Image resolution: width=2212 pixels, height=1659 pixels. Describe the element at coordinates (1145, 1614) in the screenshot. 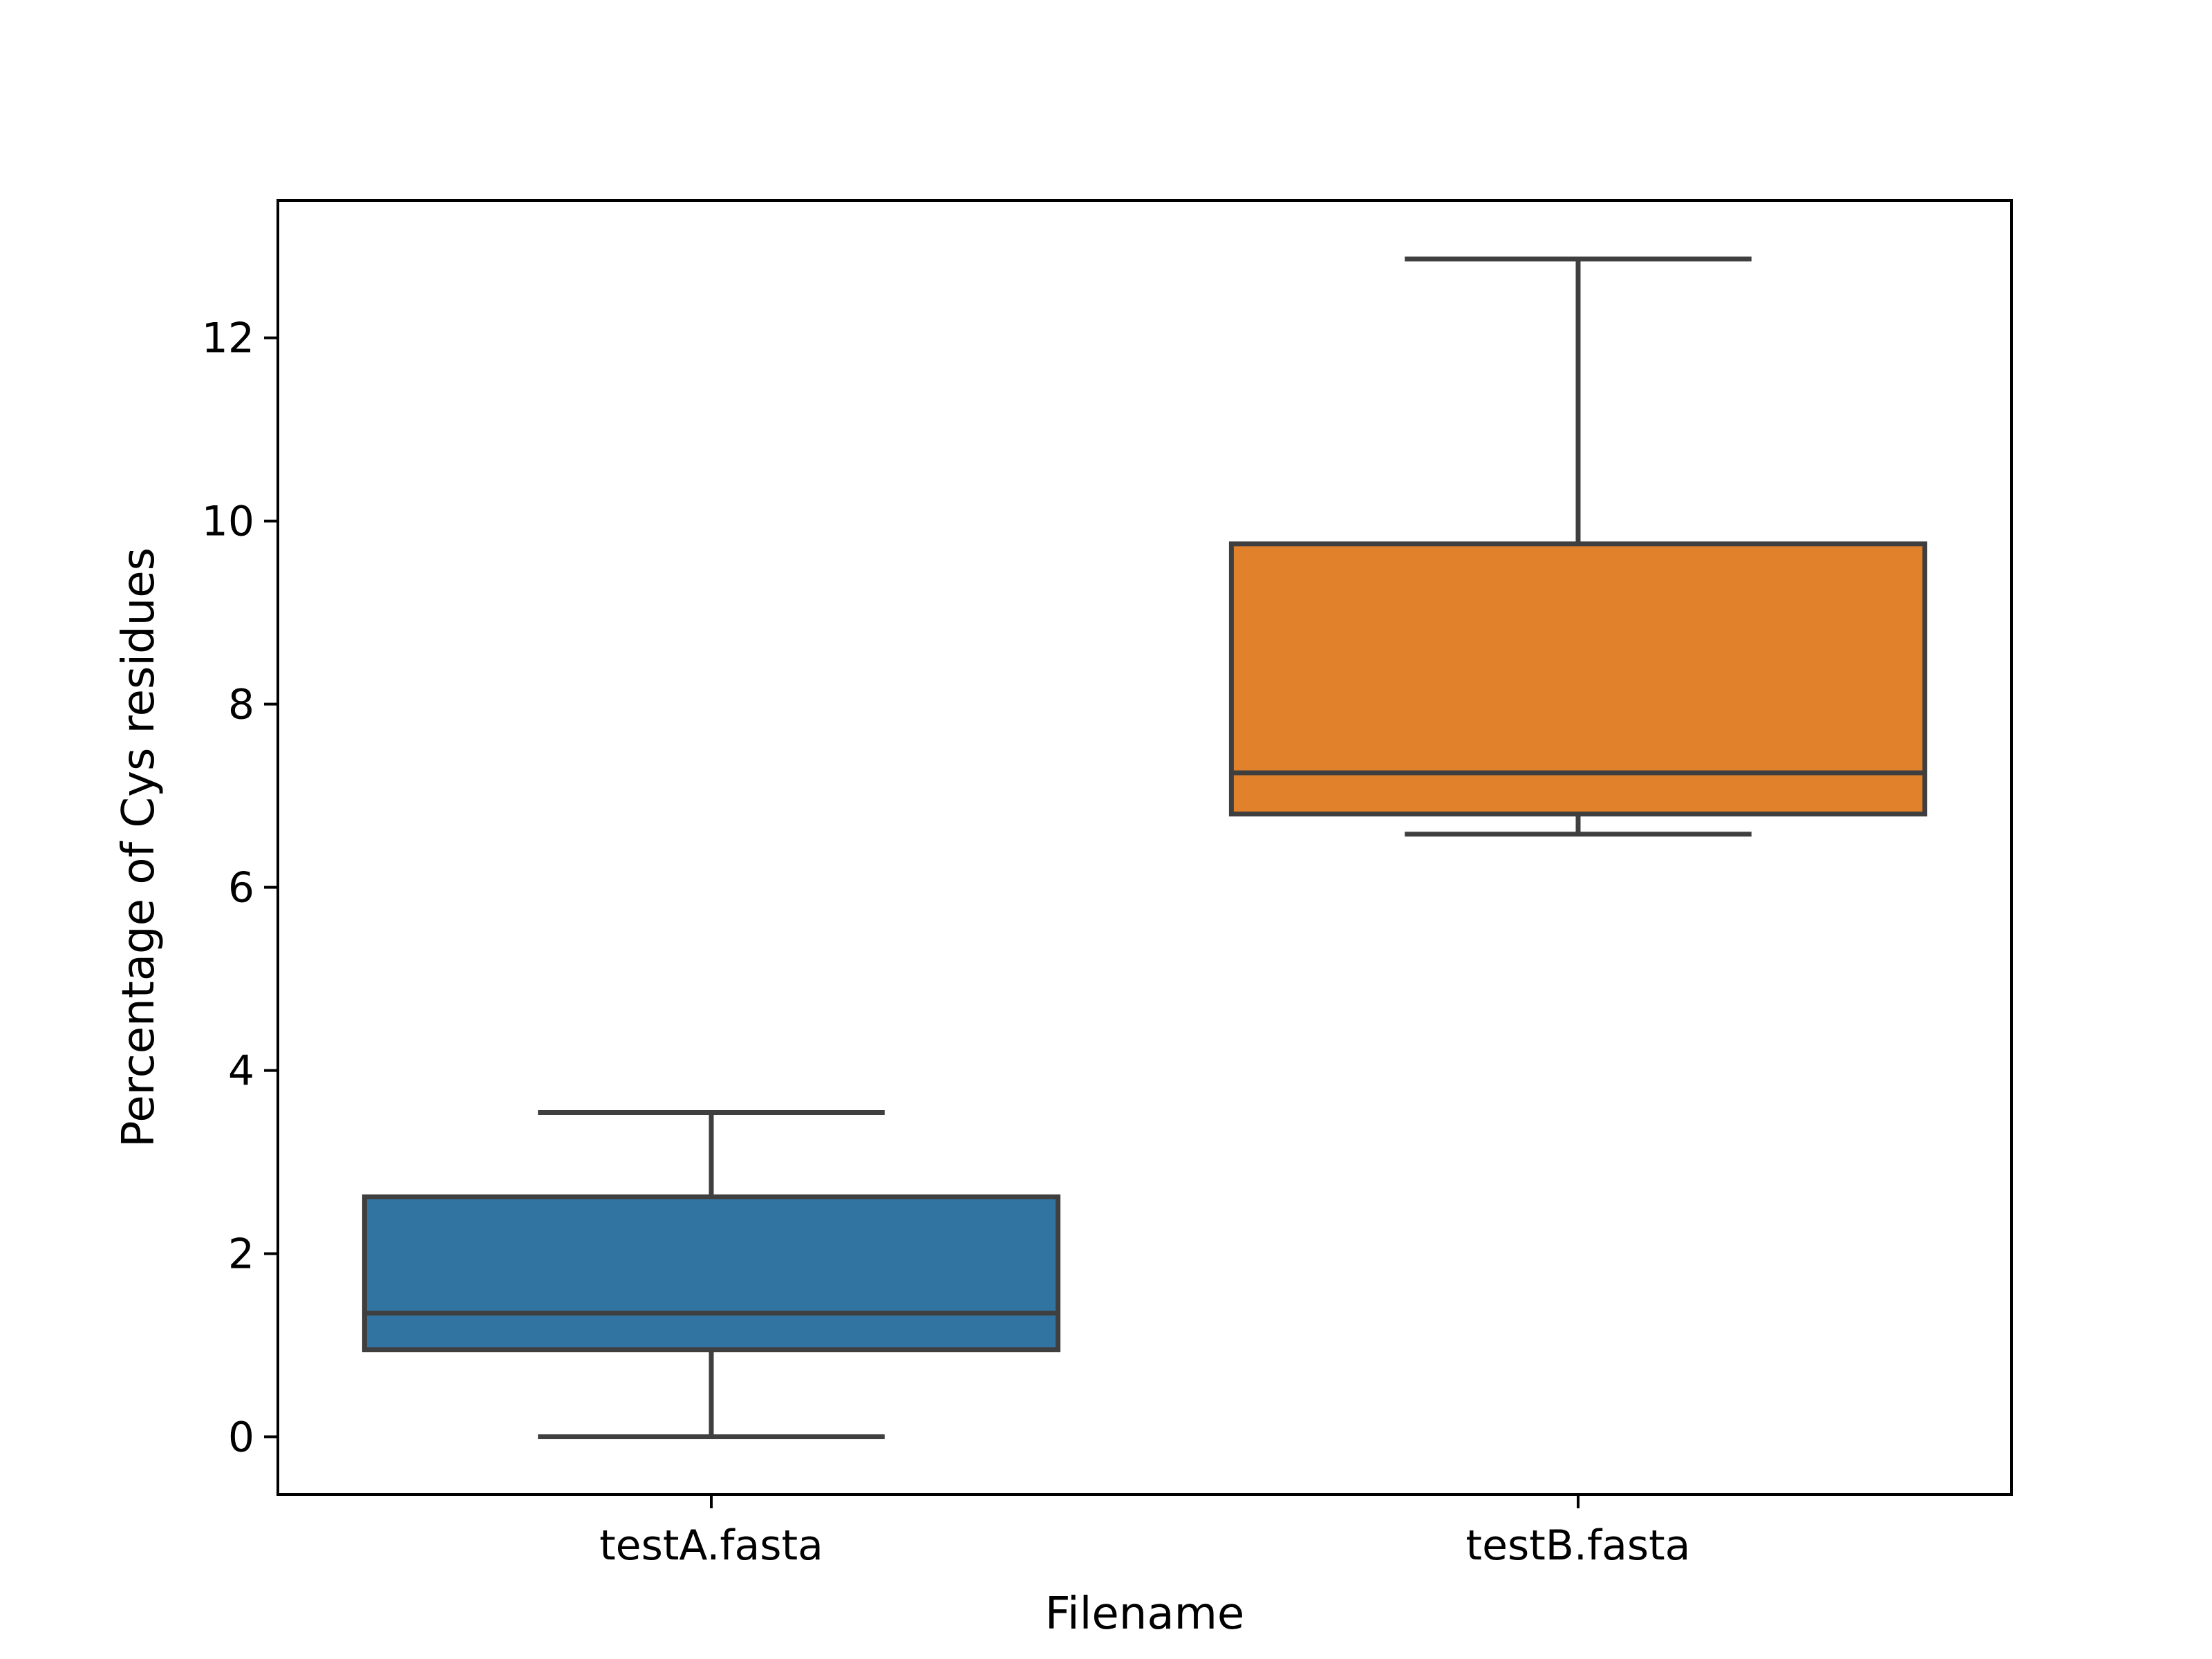

I see `x-axis-label: Filename` at that location.